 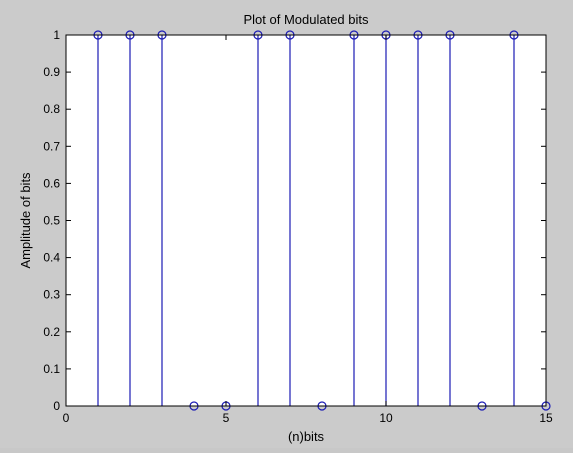 I want to click on x-tick-label: 15, so click(x=546, y=418).